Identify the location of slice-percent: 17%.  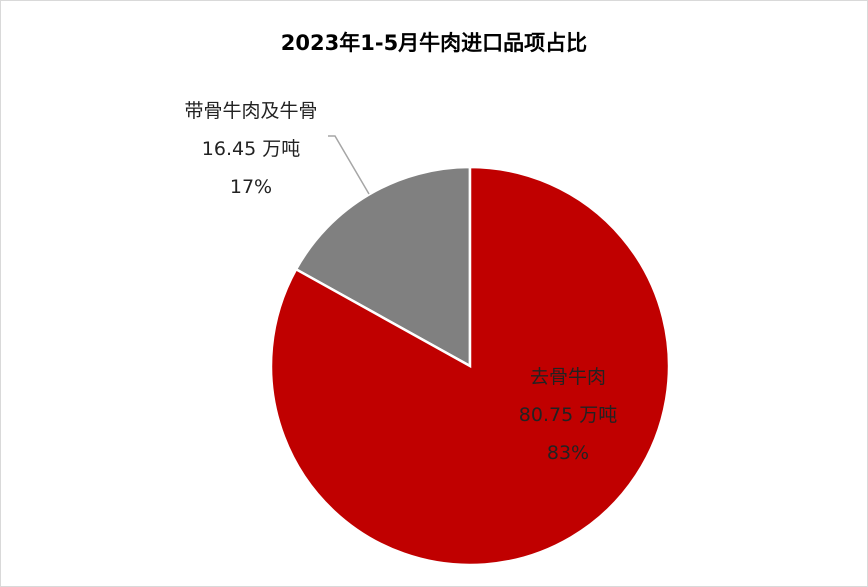
(251, 187).